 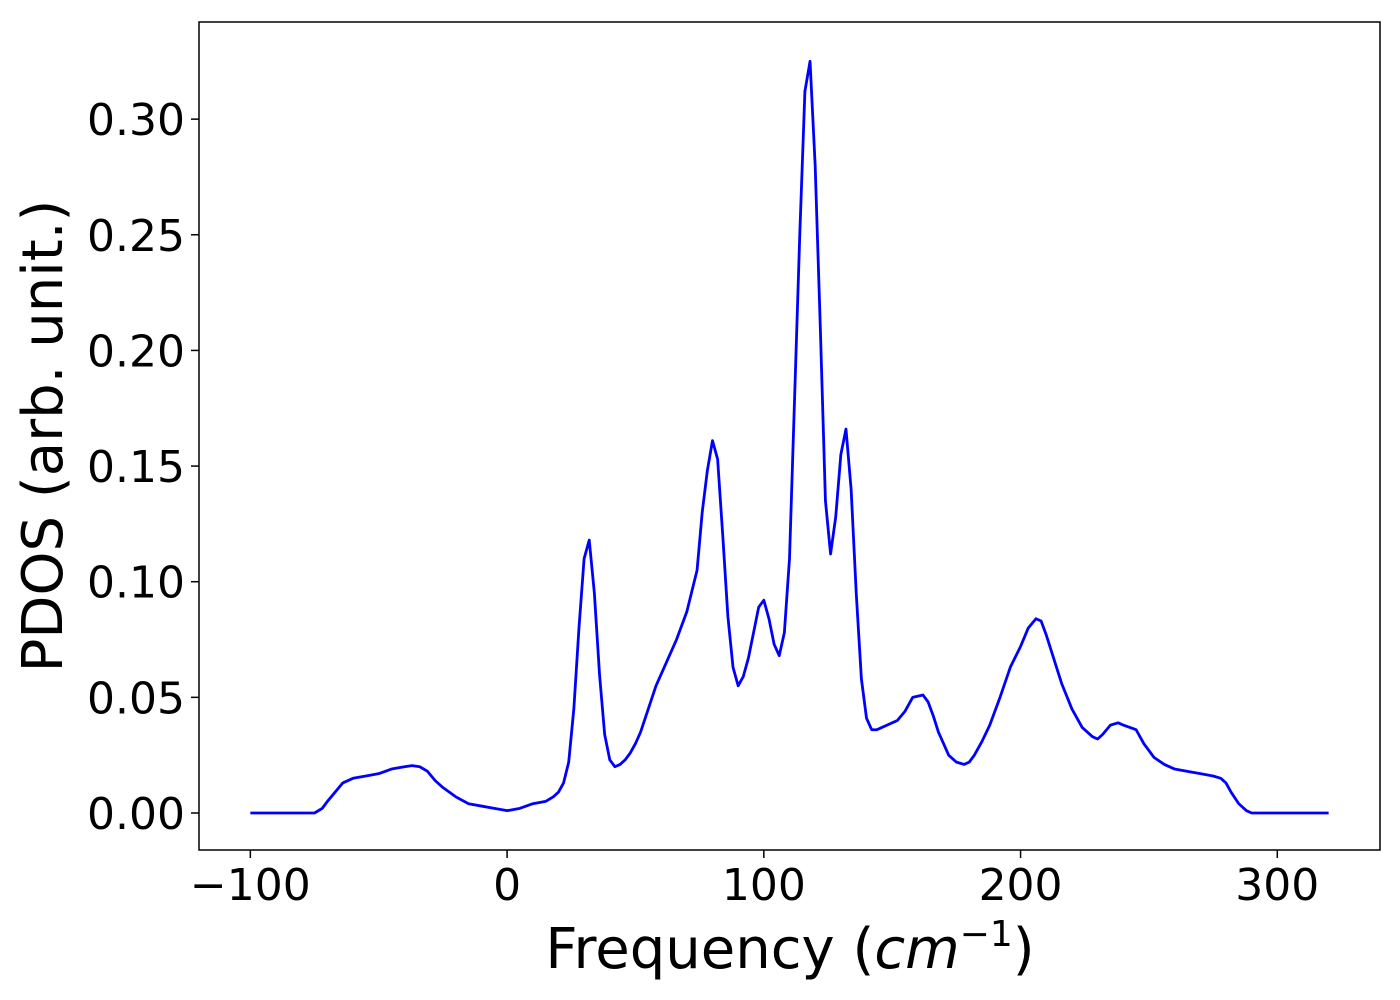 What do you see at coordinates (136, 698) in the screenshot?
I see `y-tick-label: 0.05` at bounding box center [136, 698].